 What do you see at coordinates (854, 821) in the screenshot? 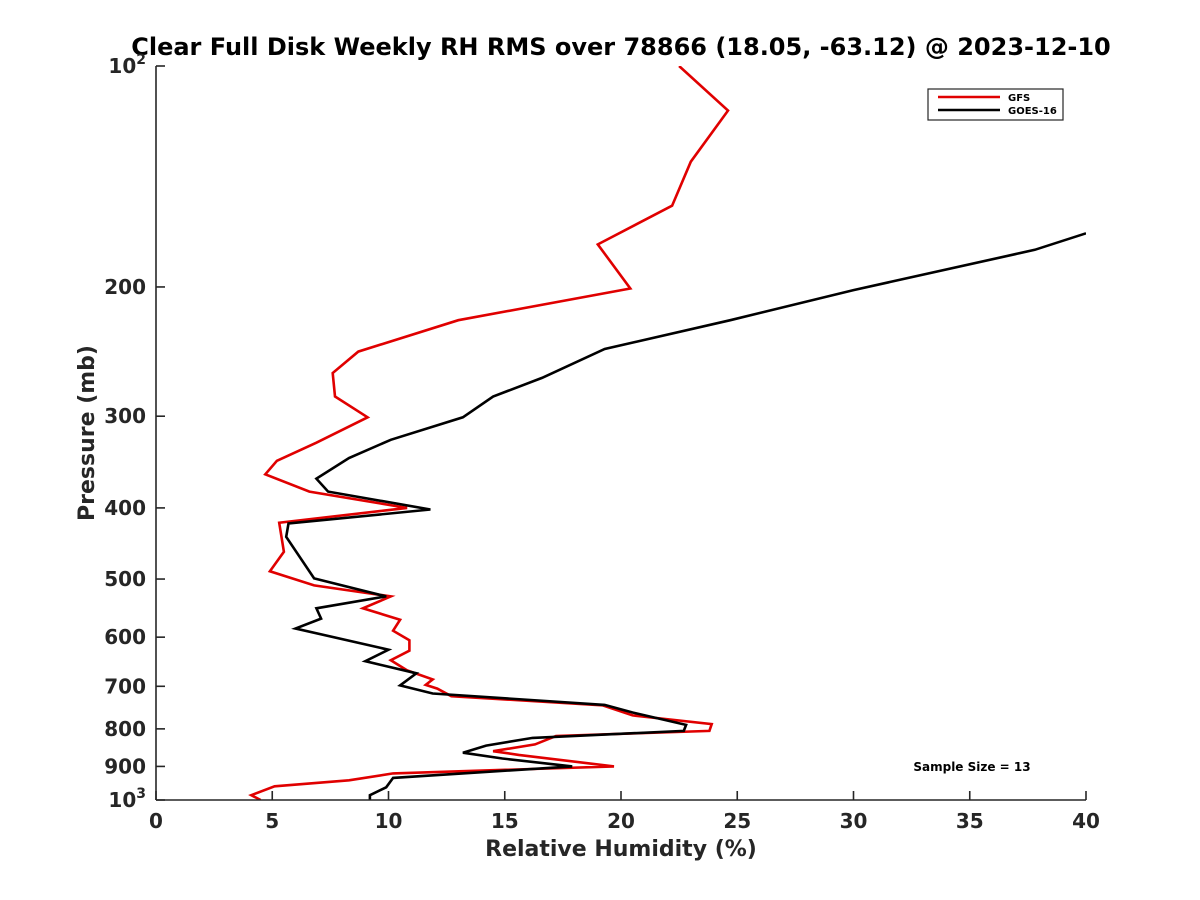
I see `x-tick-label: 30` at bounding box center [854, 821].